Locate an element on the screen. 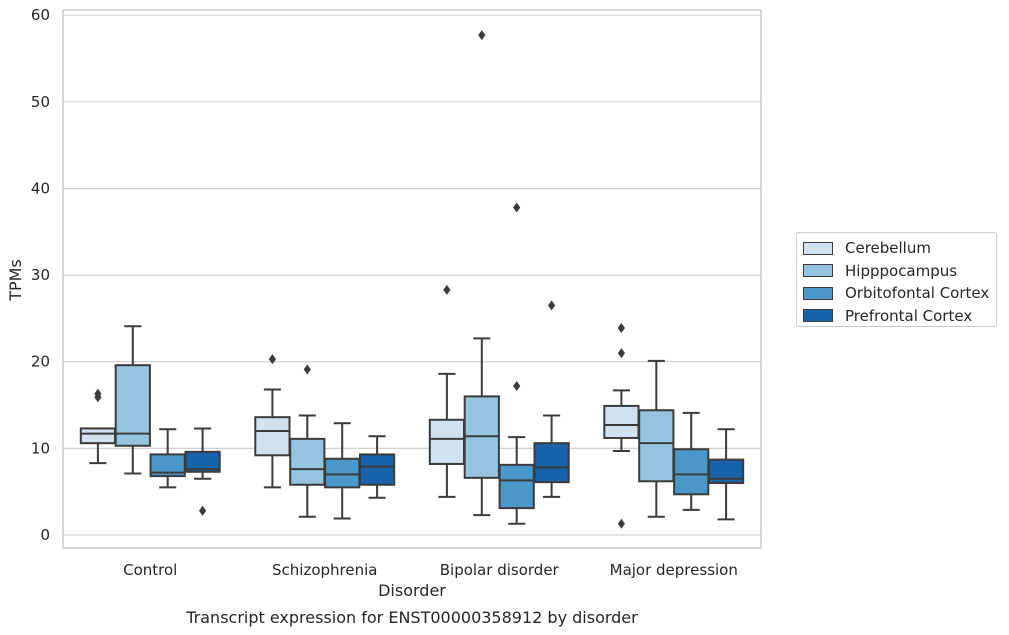 Image resolution: width=1009 pixels, height=635 pixels. box-prefrontal-cortex-schizophrenia is located at coordinates (377, 467).